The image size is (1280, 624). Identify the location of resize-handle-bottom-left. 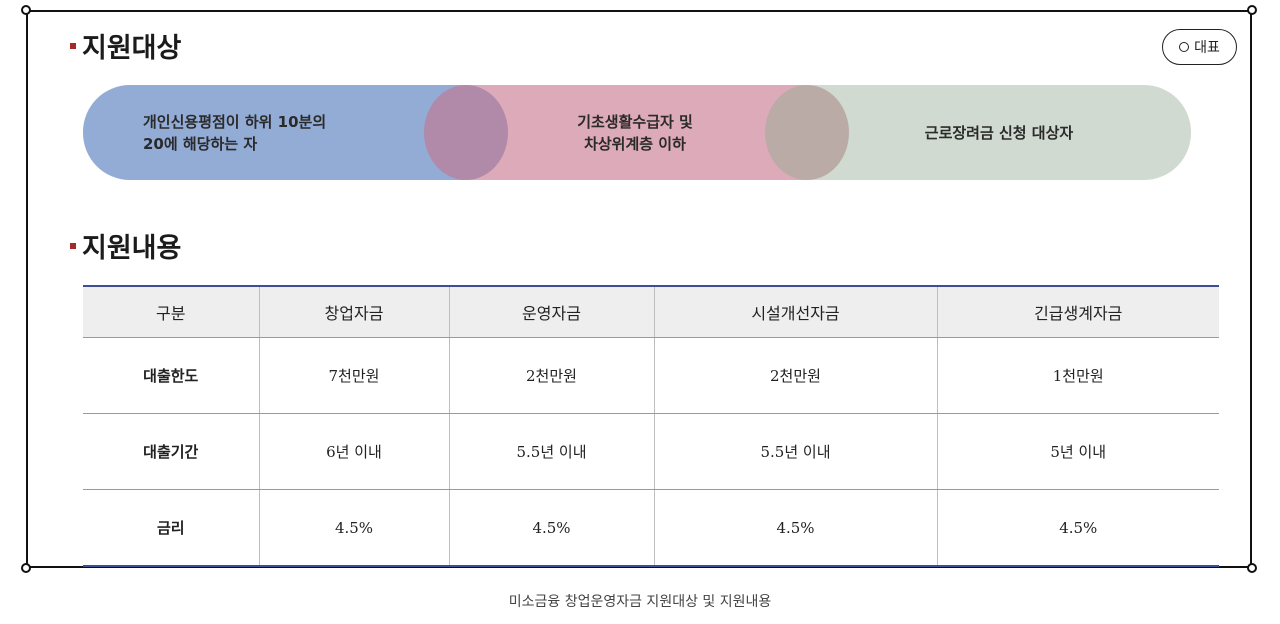
(26, 568).